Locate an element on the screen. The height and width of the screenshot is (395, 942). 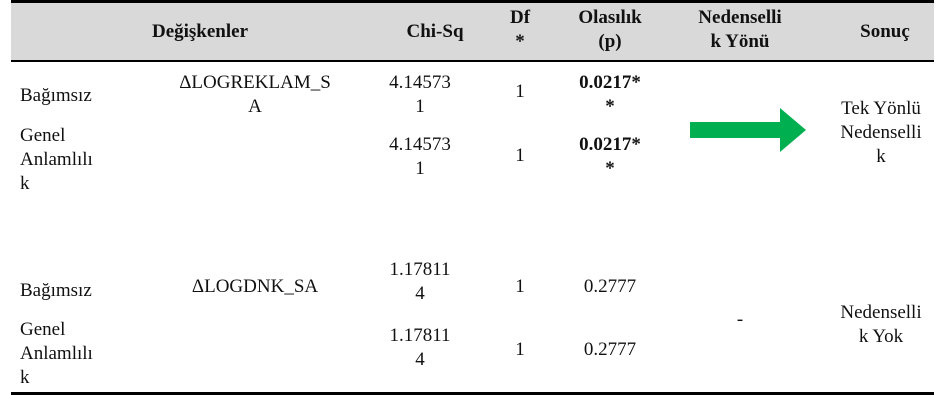
table-header-background is located at coordinates (472, 31).